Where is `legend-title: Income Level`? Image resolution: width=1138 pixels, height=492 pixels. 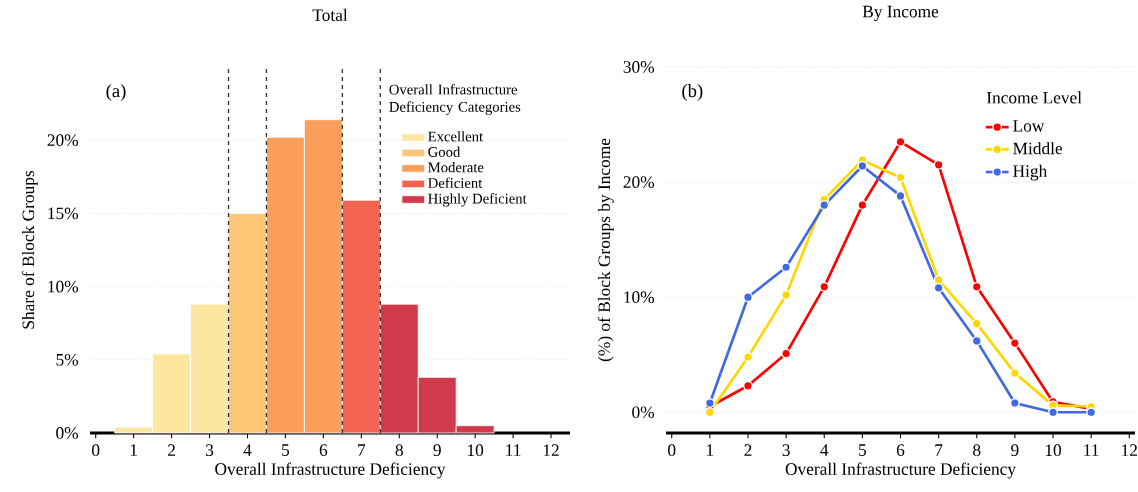
legend-title: Income Level is located at coordinates (1034, 97).